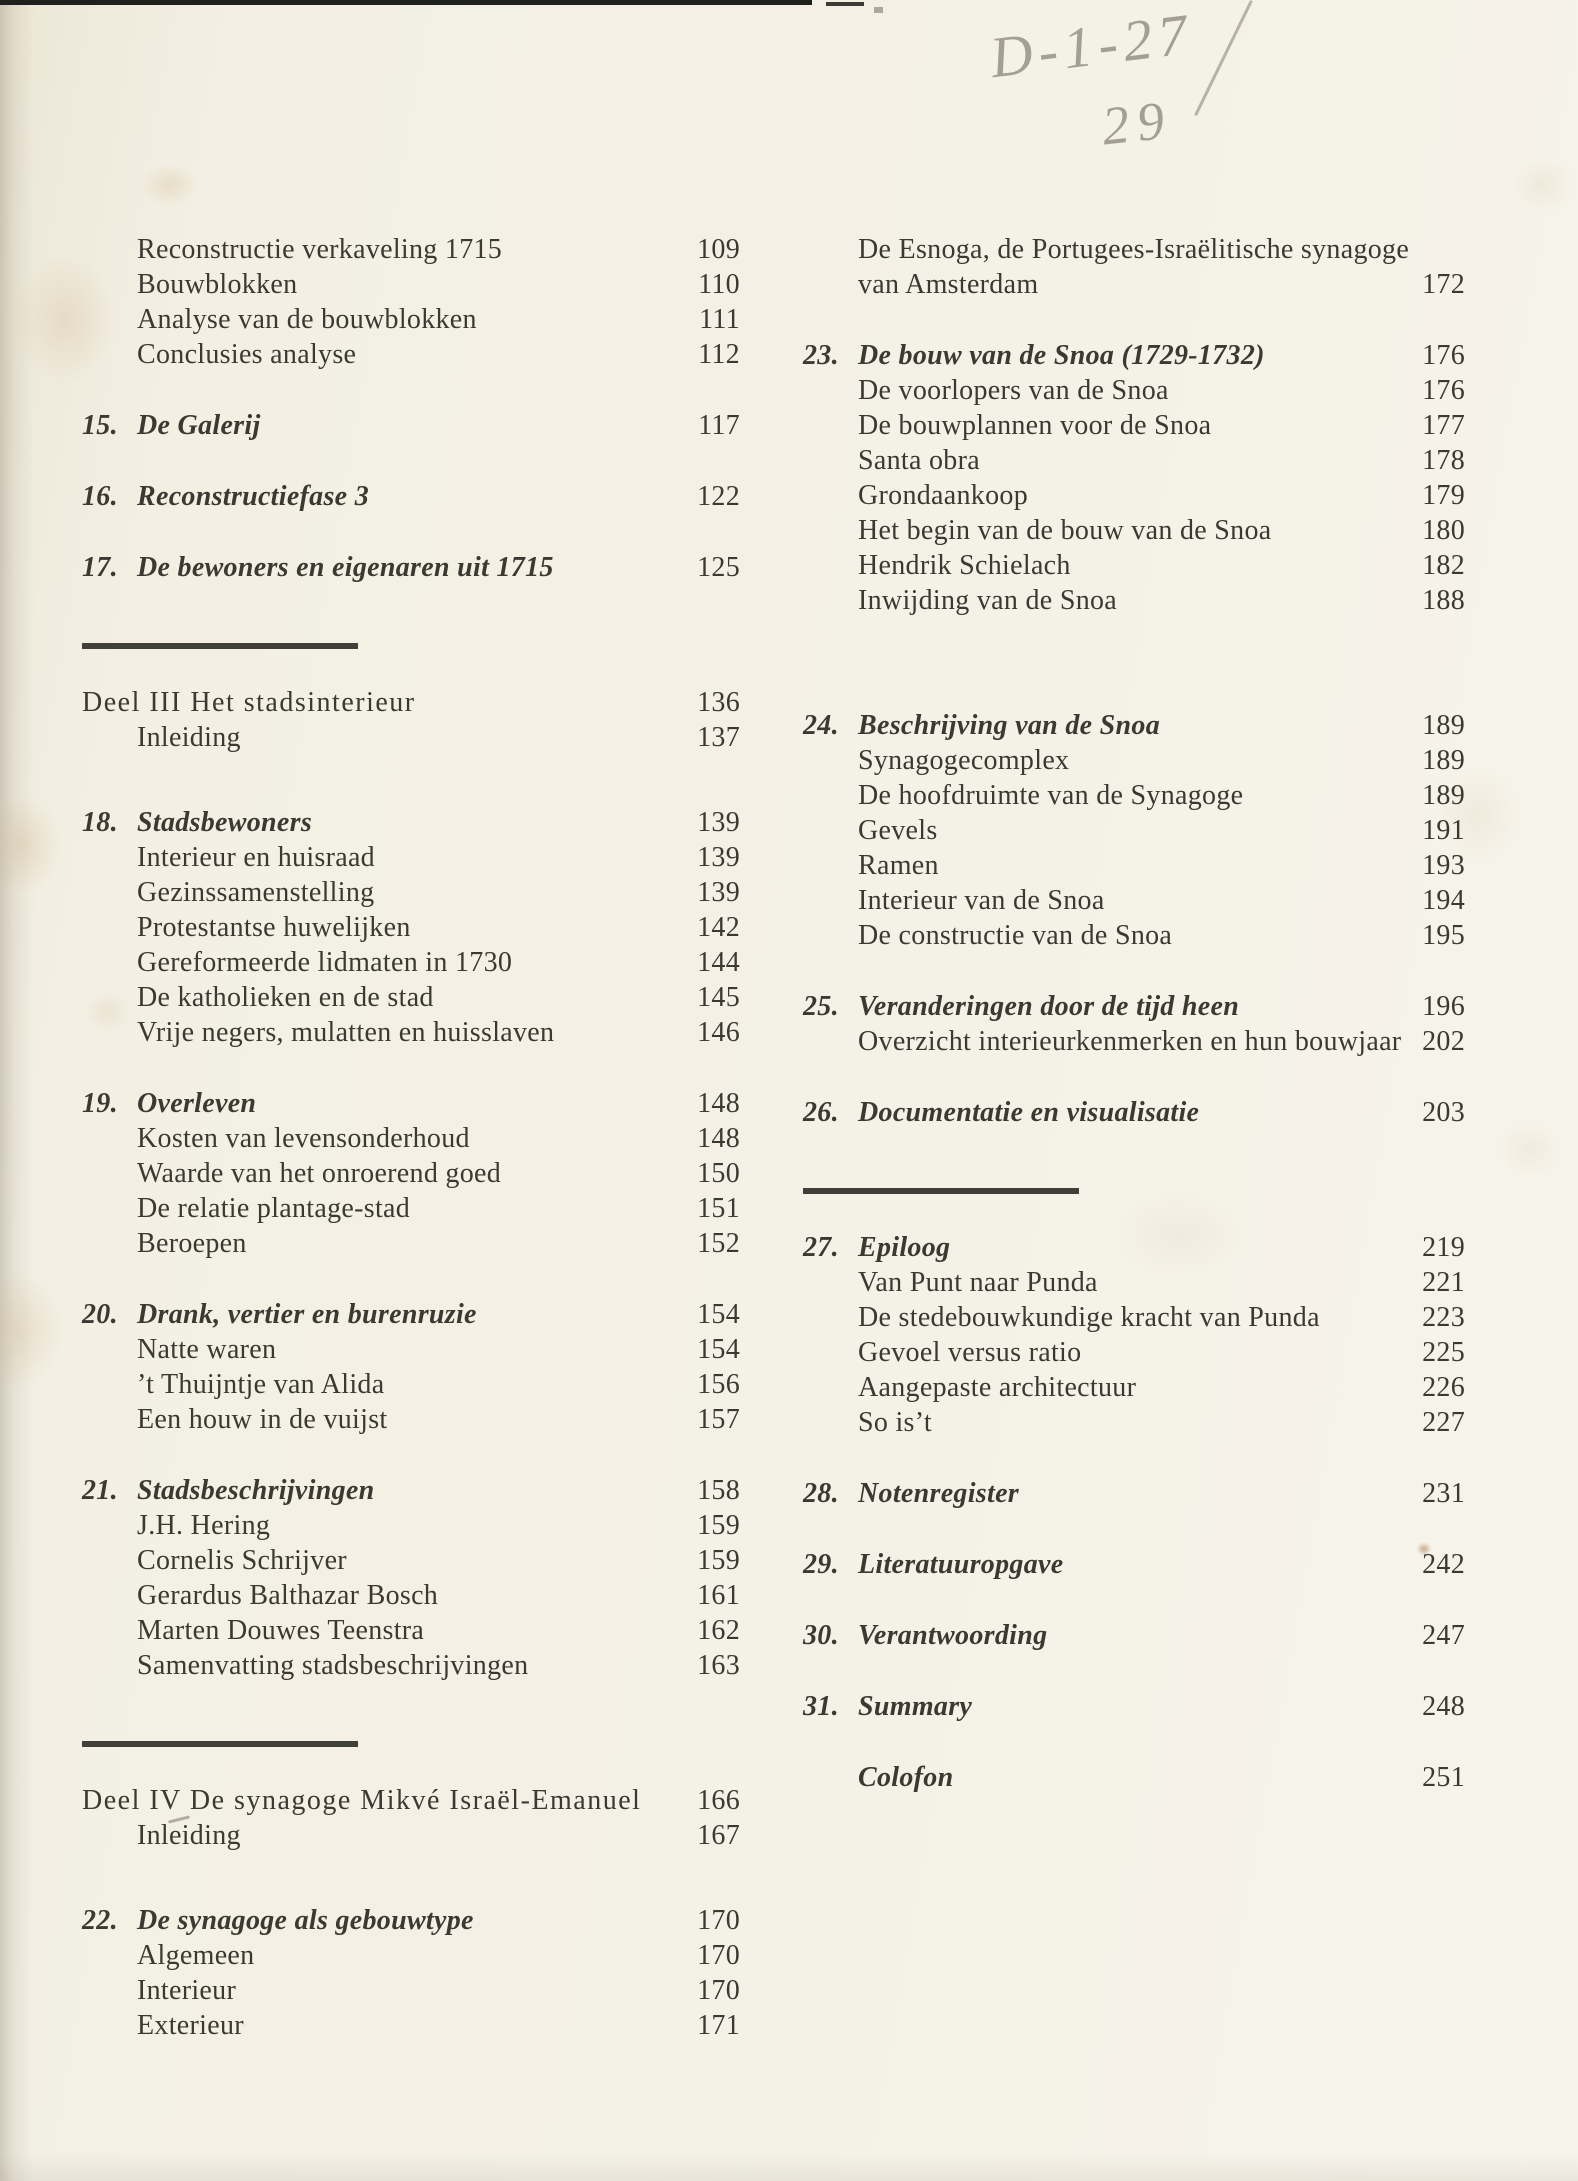 Image resolution: width=1578 pixels, height=2181 pixels. What do you see at coordinates (718, 1595) in the screenshot?
I see `page-number: 161` at bounding box center [718, 1595].